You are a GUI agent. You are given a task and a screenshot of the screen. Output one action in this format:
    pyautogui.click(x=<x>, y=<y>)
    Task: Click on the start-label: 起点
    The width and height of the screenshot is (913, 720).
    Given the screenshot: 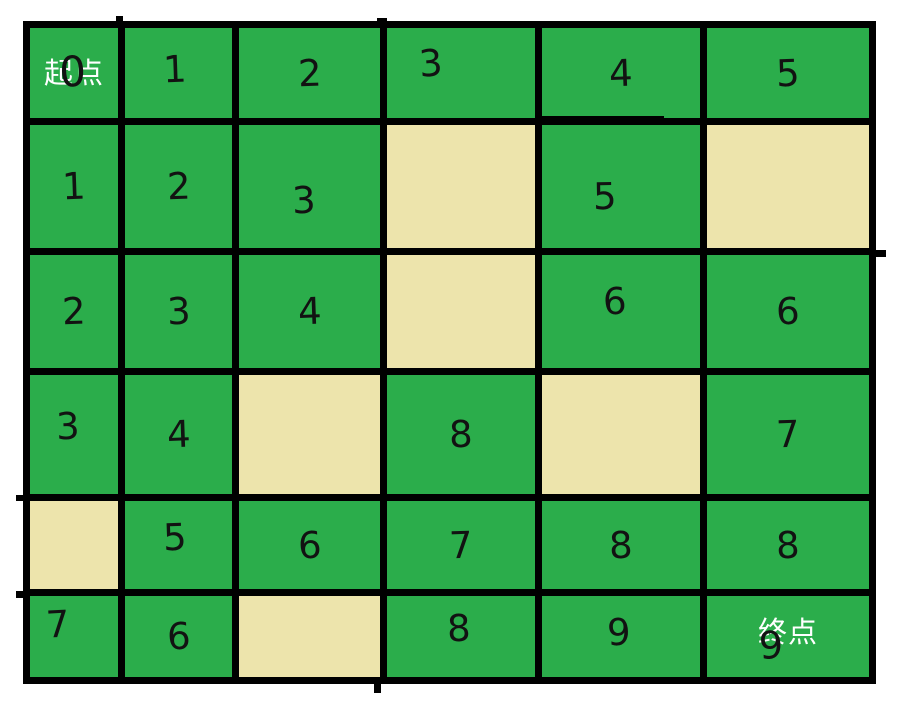 What is the action you would take?
    pyautogui.click(x=73, y=72)
    